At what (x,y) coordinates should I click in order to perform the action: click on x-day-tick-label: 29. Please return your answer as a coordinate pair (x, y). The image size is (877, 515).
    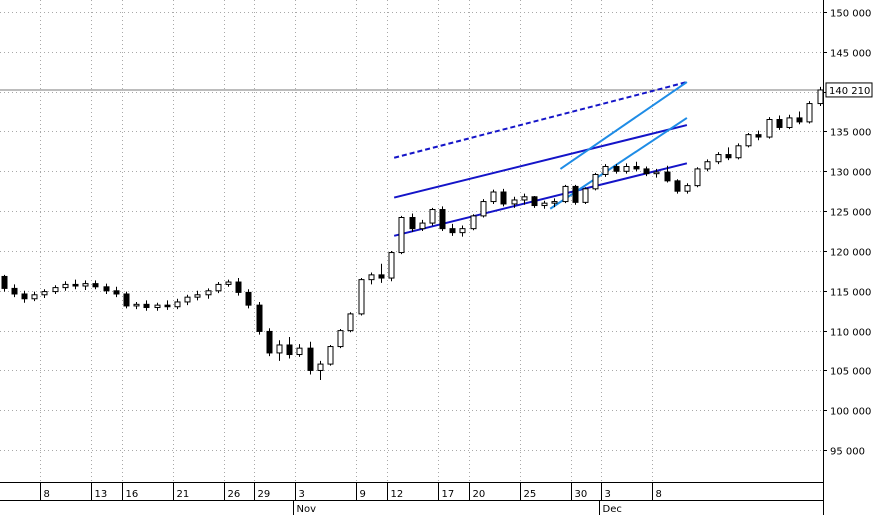
    Looking at the image, I should click on (264, 494).